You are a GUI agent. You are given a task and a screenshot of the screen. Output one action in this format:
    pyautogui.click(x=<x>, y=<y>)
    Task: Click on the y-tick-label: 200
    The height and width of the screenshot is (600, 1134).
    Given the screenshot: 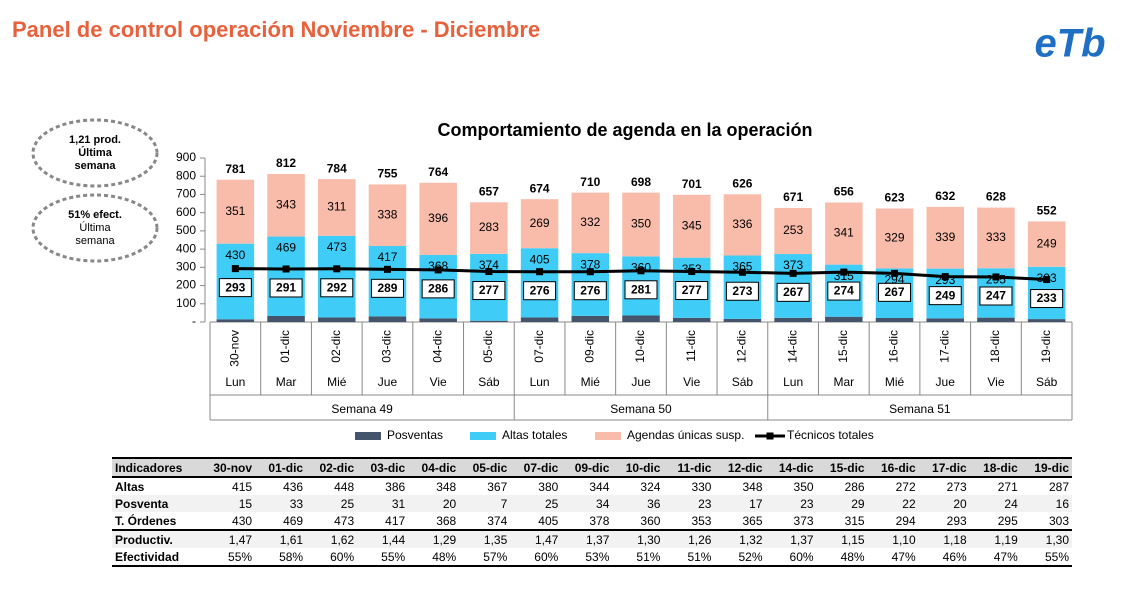 What is the action you would take?
    pyautogui.click(x=186, y=285)
    